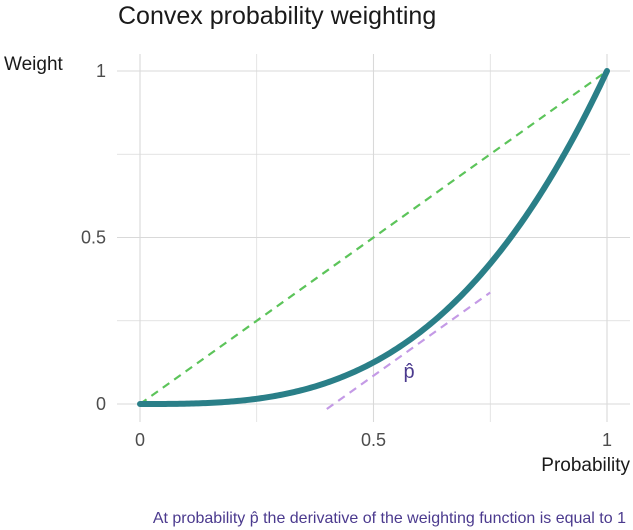  Describe the element at coordinates (408, 372) in the screenshot. I see `p-hat-annotation: p̂` at that location.